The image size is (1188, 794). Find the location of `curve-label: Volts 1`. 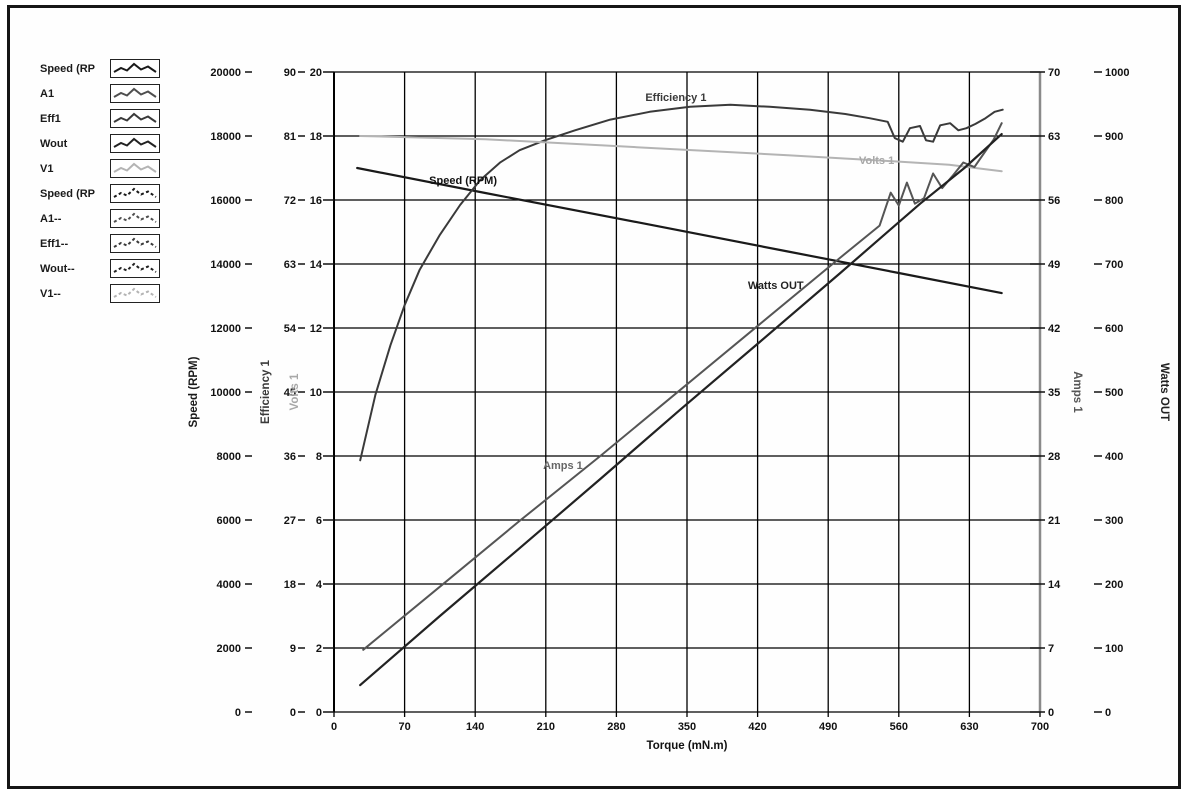

curve-label: Volts 1 is located at coordinates (876, 161).